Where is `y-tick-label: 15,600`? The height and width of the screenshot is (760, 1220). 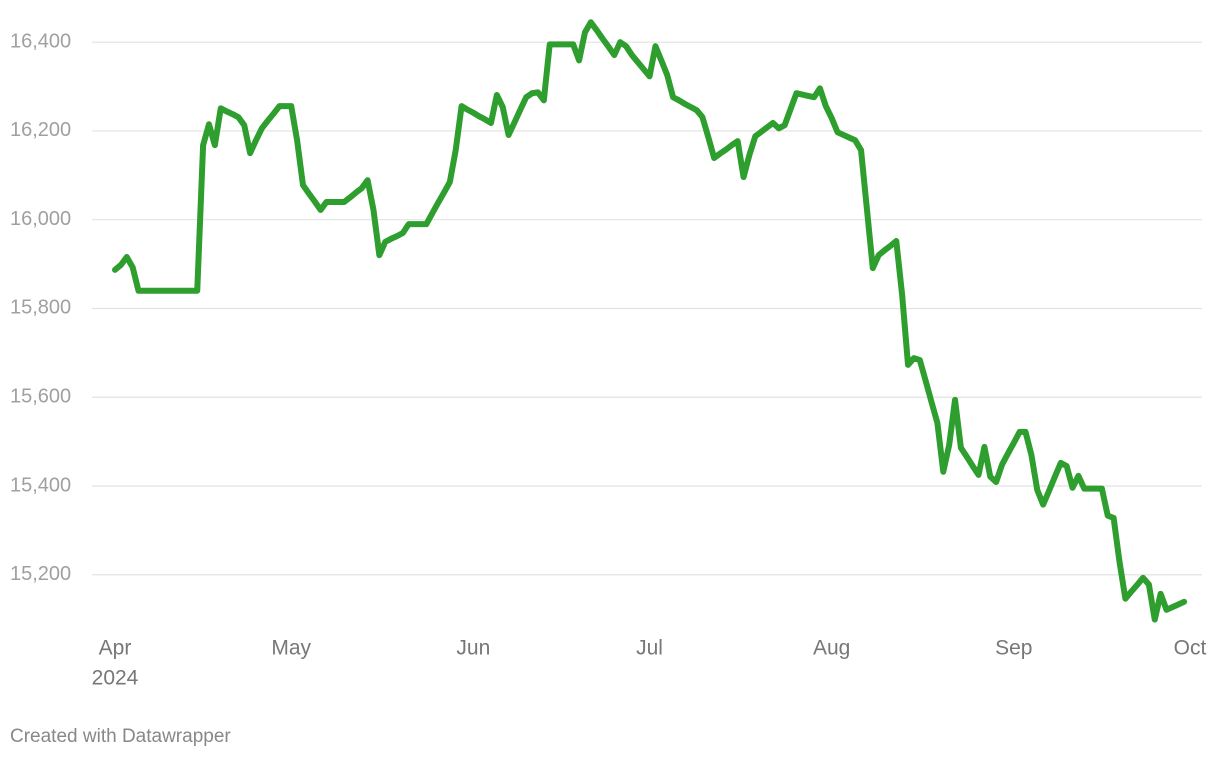
y-tick-label: 15,600 is located at coordinates (40, 397).